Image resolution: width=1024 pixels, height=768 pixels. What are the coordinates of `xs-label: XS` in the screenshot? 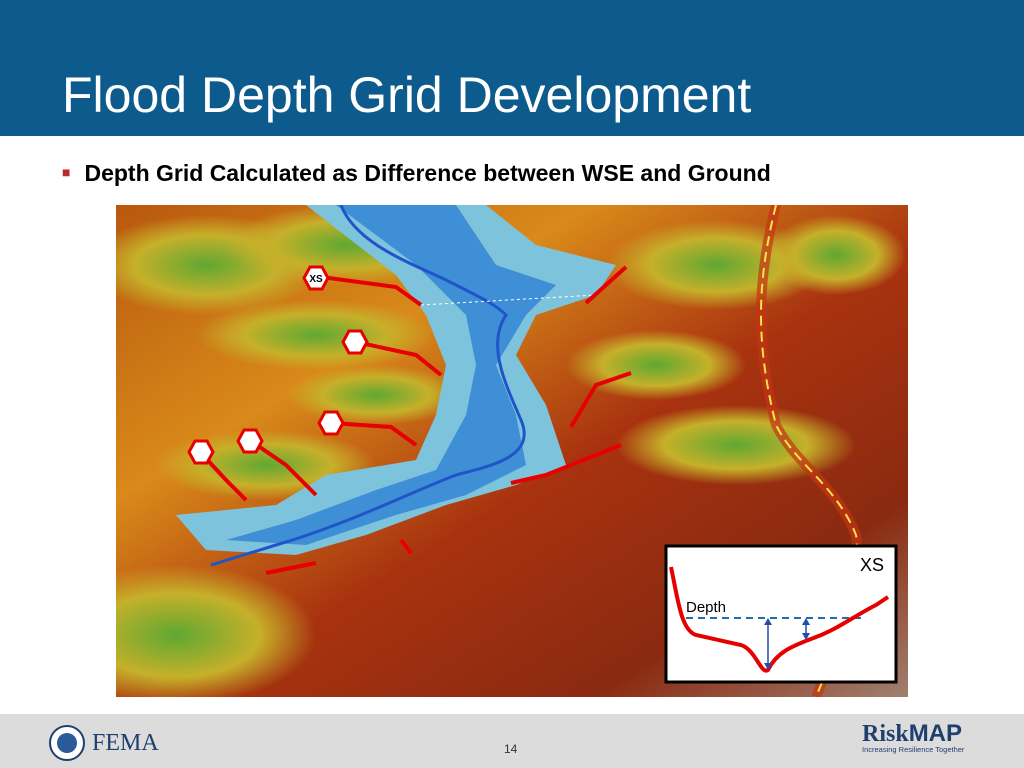 It's located at (316, 279).